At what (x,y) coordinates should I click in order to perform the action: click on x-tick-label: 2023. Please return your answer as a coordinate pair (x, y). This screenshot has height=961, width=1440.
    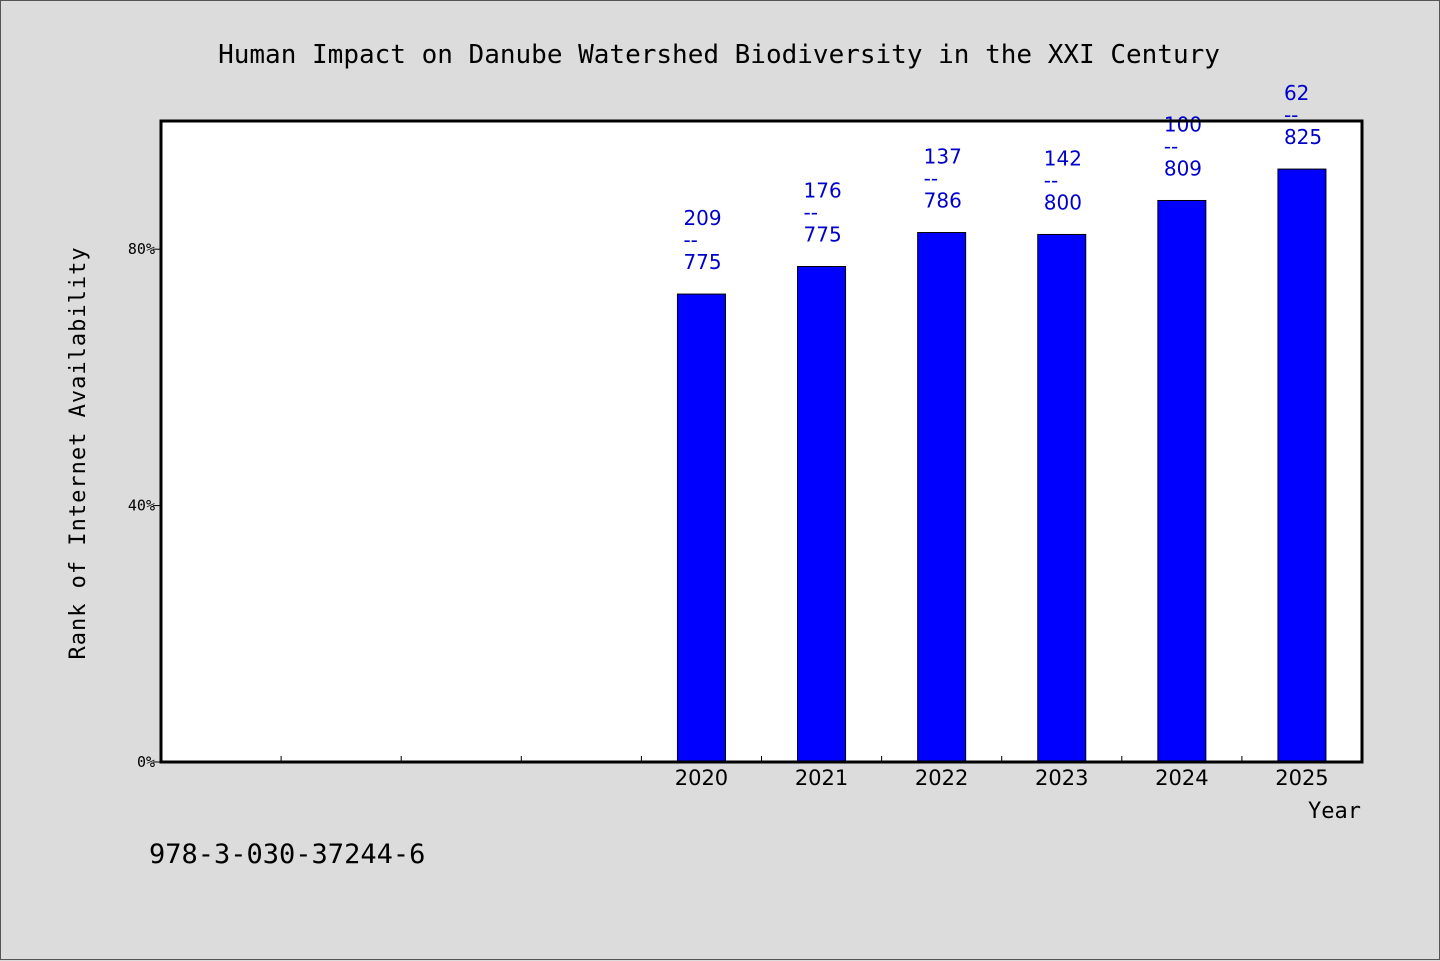
    Looking at the image, I should click on (1061, 778).